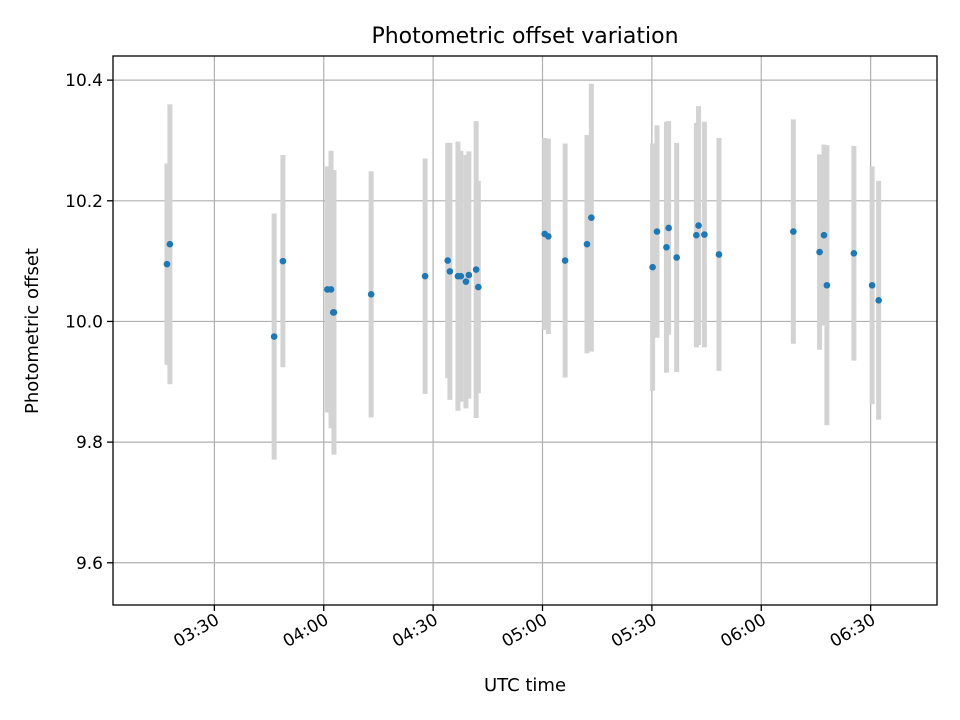 The width and height of the screenshot is (960, 720). I want to click on x-tick-label: 05:00, so click(525, 631).